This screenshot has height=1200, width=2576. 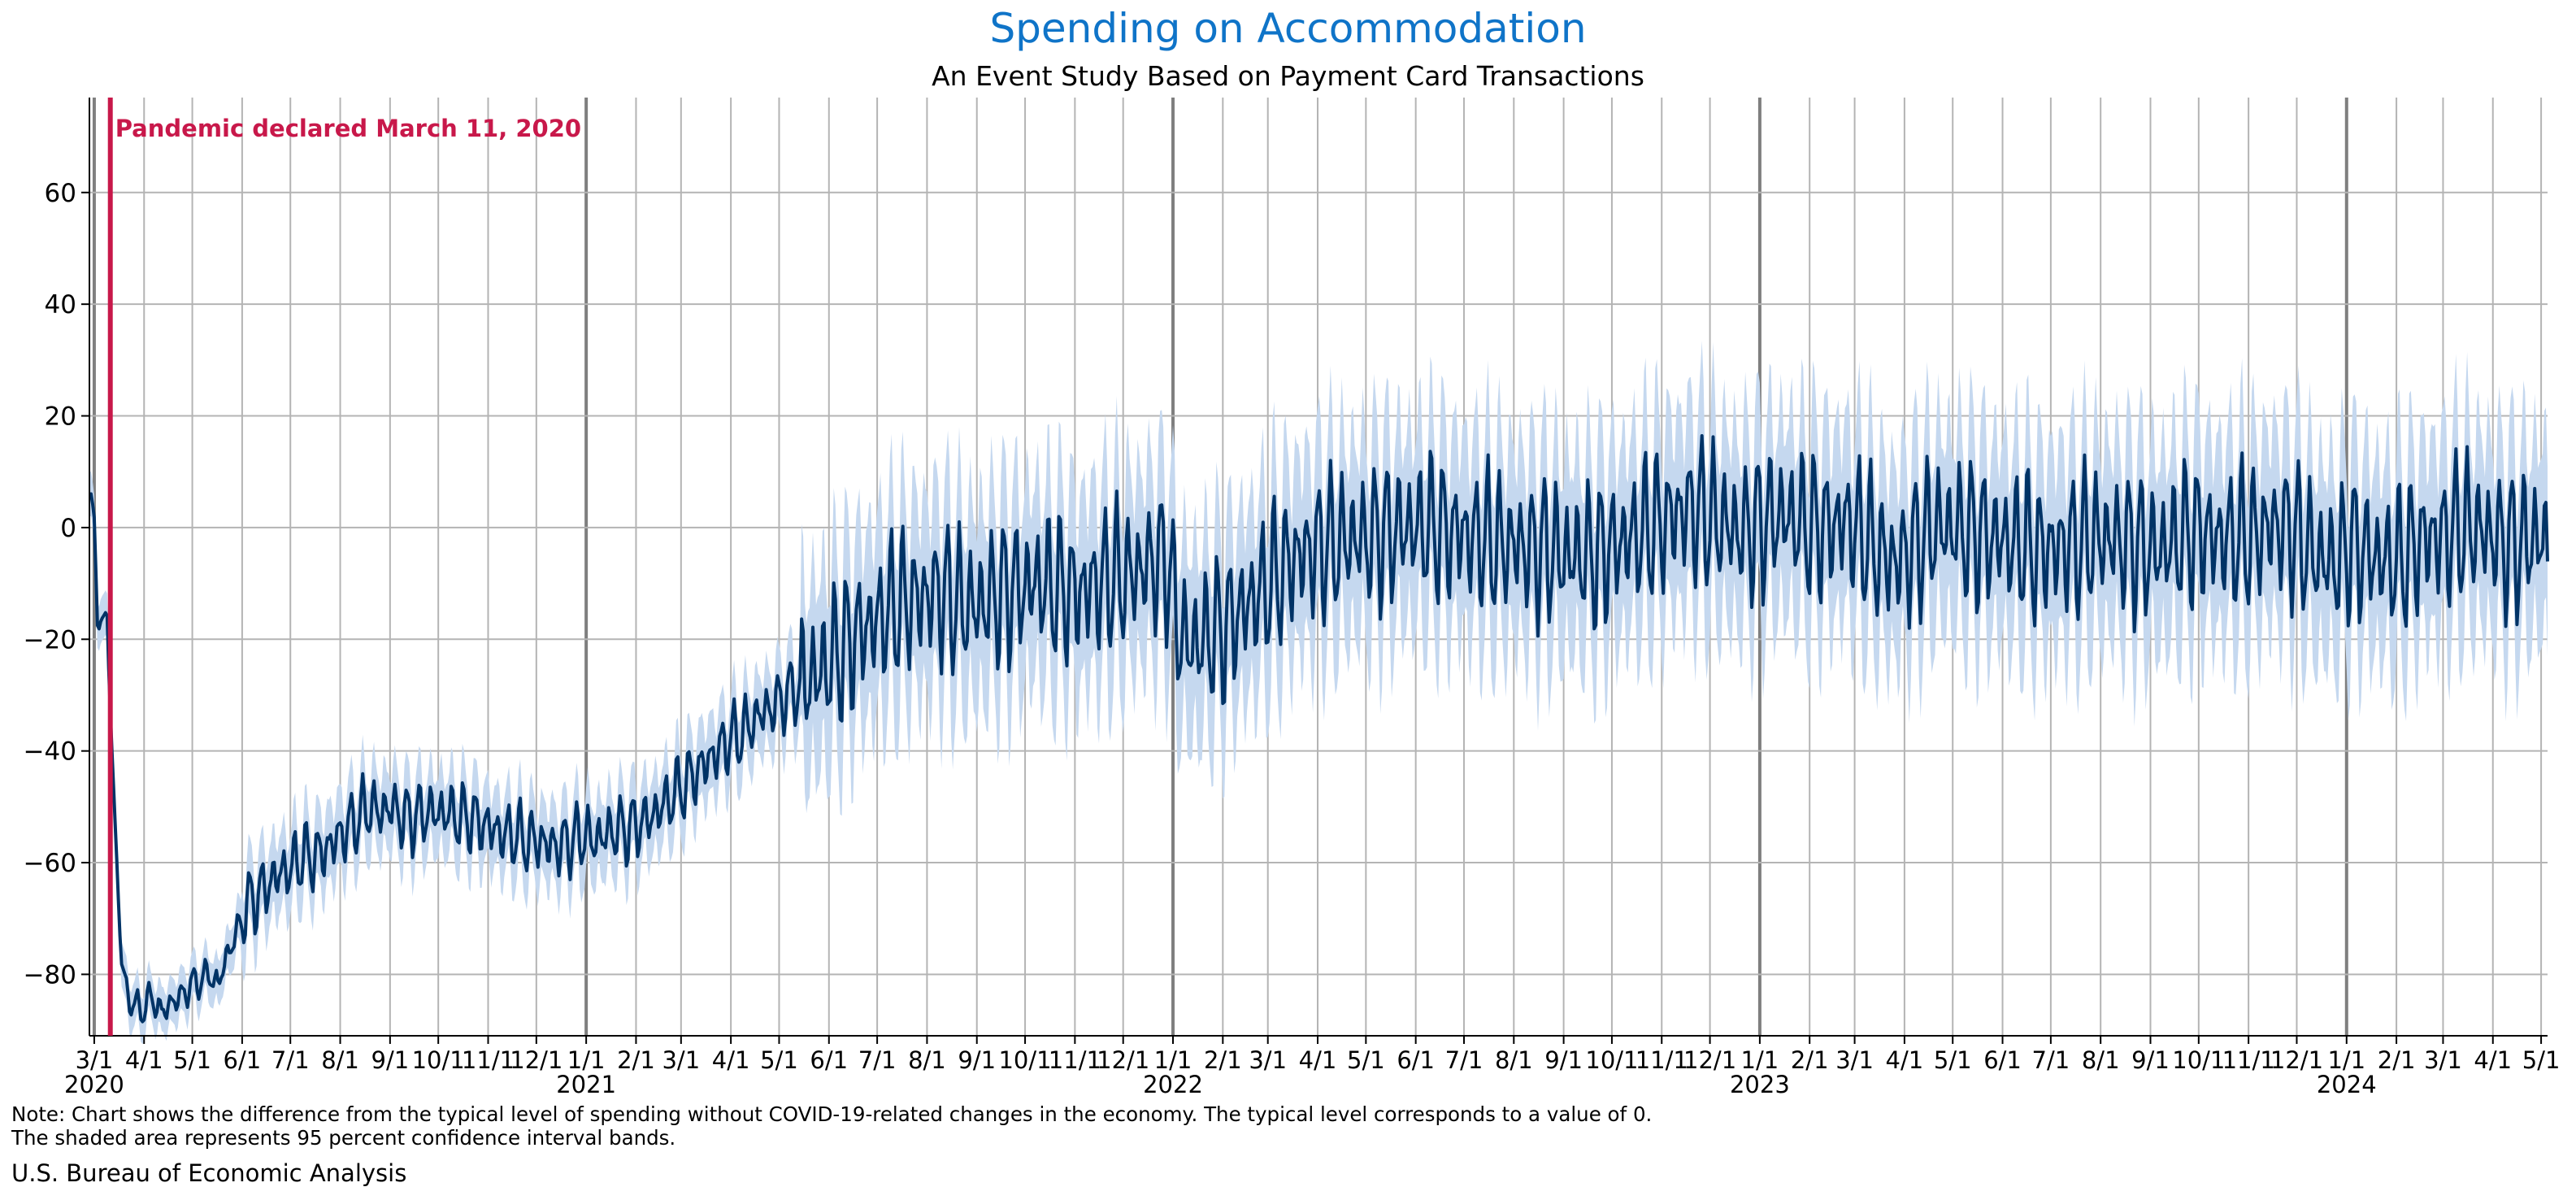 What do you see at coordinates (348, 128) in the screenshot?
I see `pandemic-annotation: Pandemic declared March 11, 2020` at bounding box center [348, 128].